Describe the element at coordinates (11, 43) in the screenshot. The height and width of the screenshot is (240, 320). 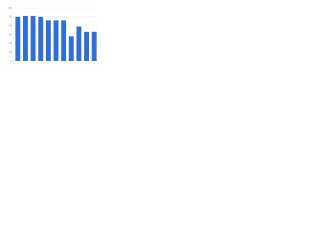
I see `y-tick-label: 20` at that location.